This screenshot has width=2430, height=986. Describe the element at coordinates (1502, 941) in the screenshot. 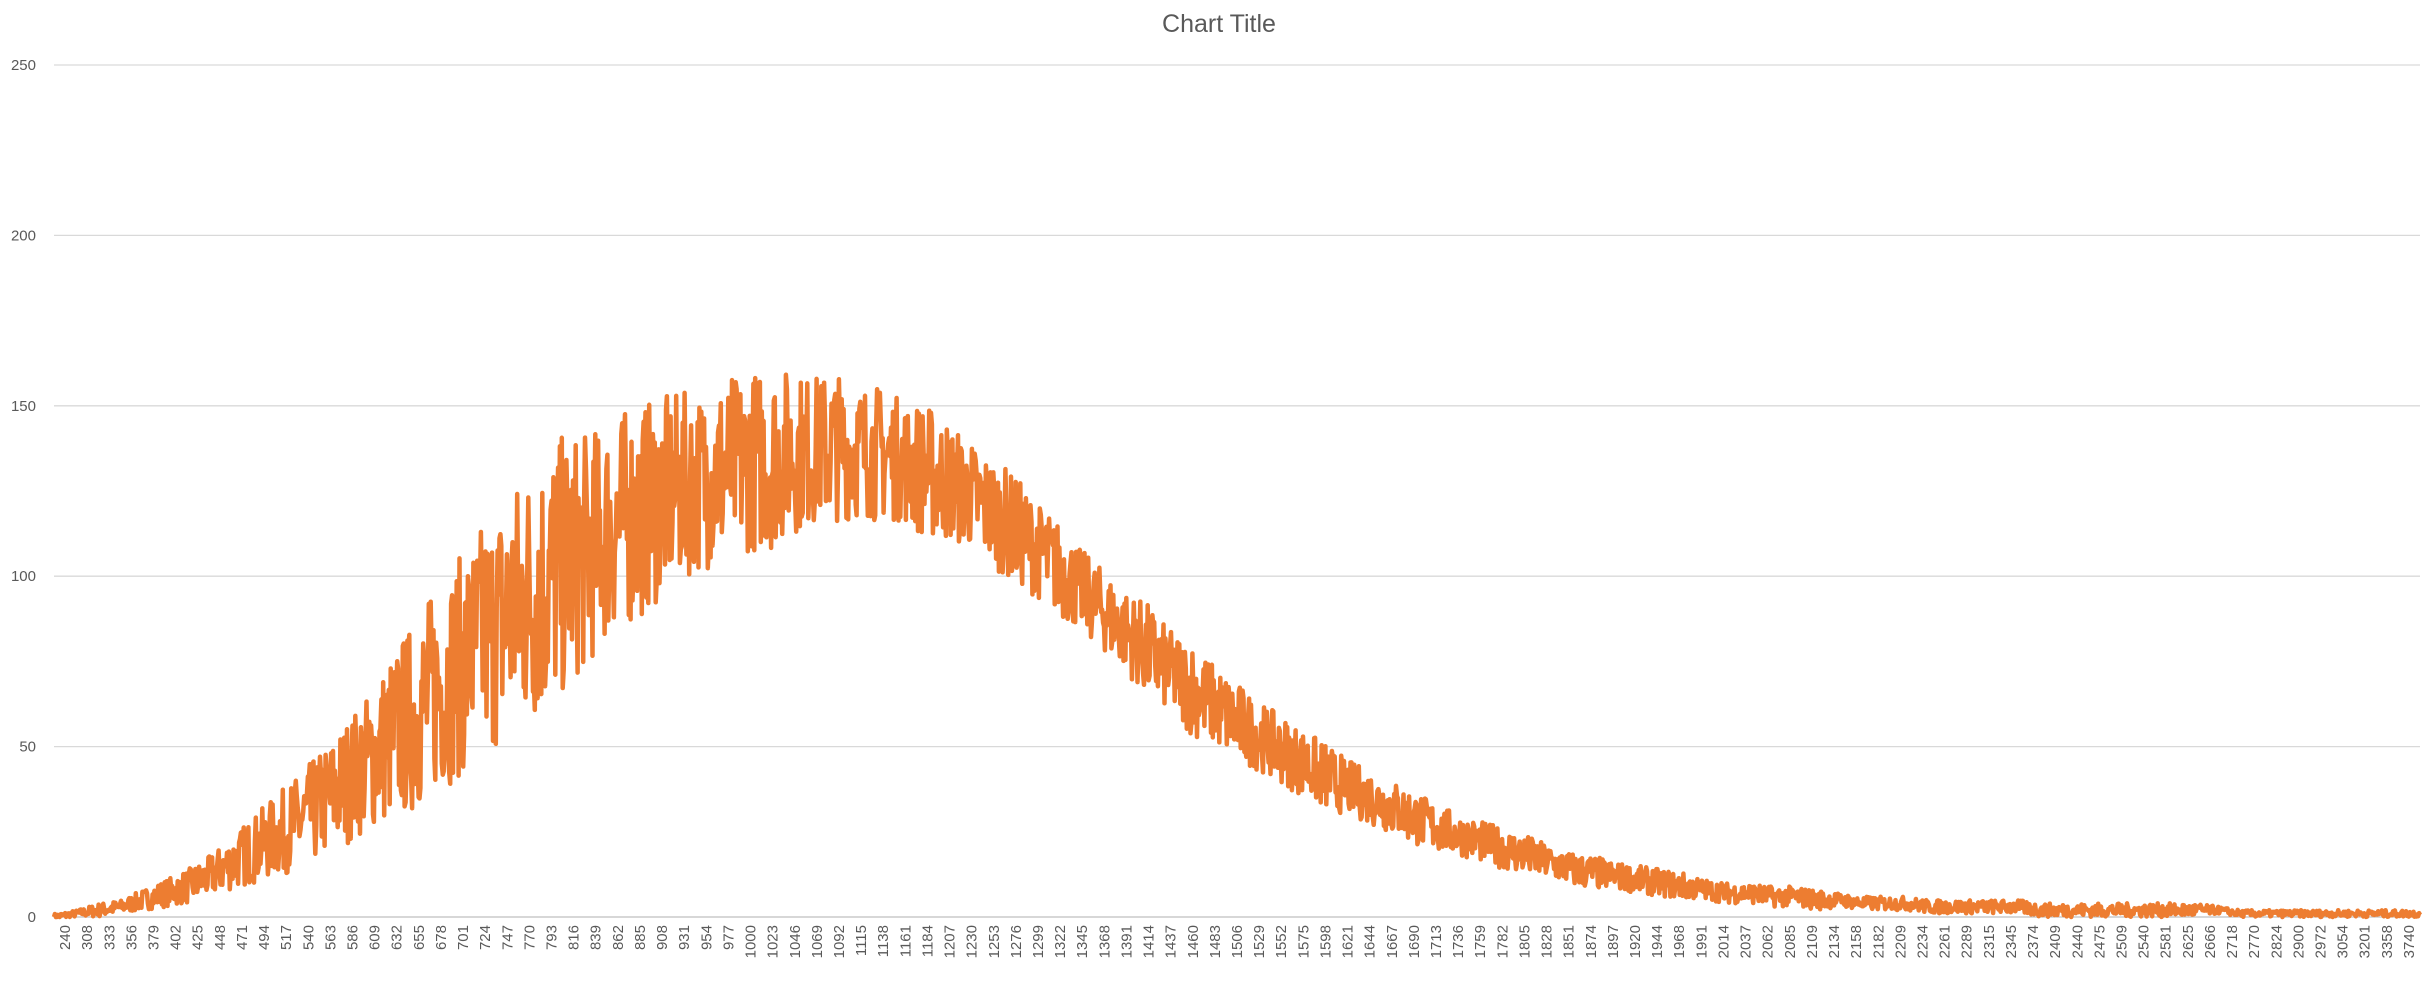

I see `x-tick-label: 1782` at that location.